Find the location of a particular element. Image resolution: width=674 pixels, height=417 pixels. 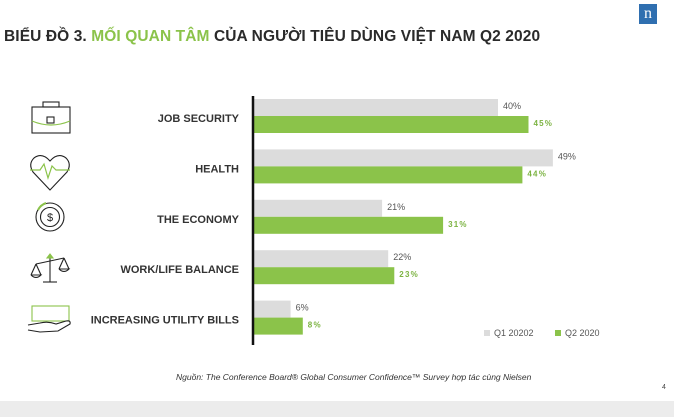

category-label: INCREASING UTILITY BILLS is located at coordinates (165, 321).